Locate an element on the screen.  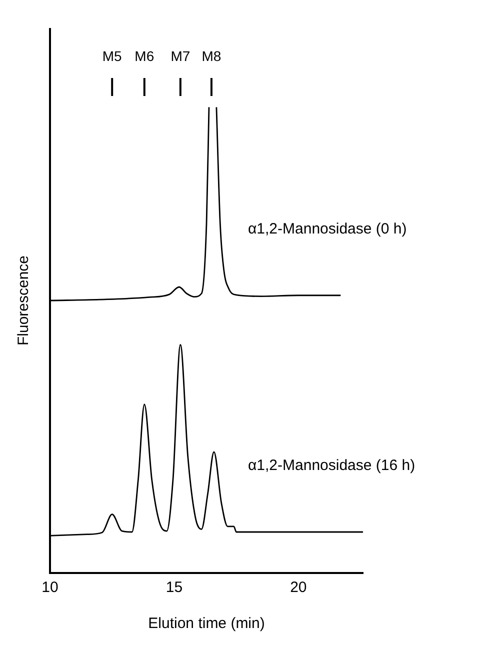
series-label: α1,2-Mannosidase (16 h) is located at coordinates (332, 465).